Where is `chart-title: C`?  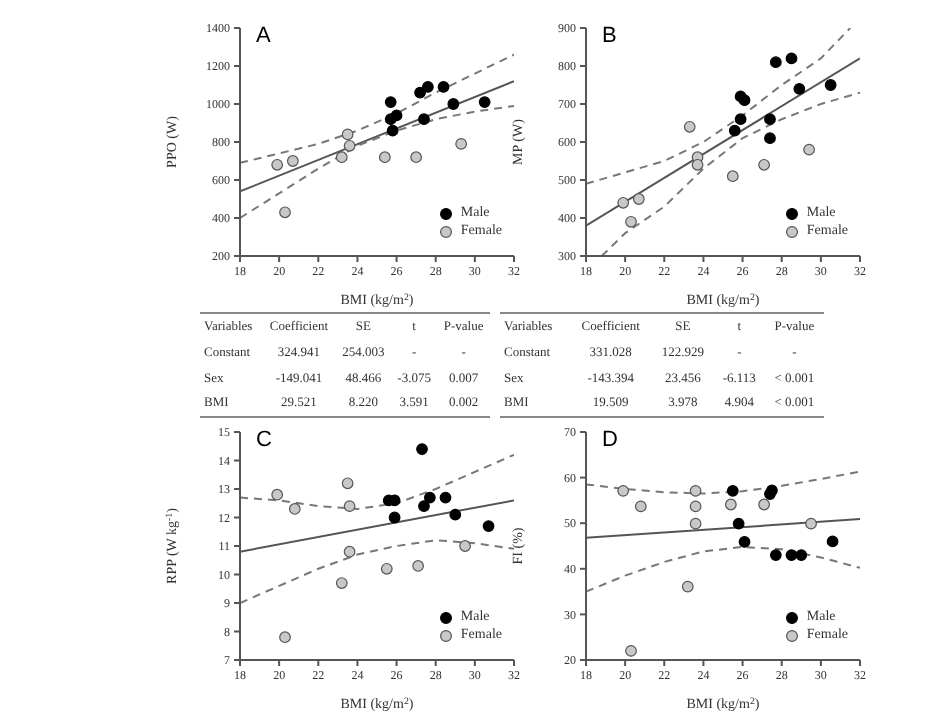
chart-title: C is located at coordinates (264, 440).